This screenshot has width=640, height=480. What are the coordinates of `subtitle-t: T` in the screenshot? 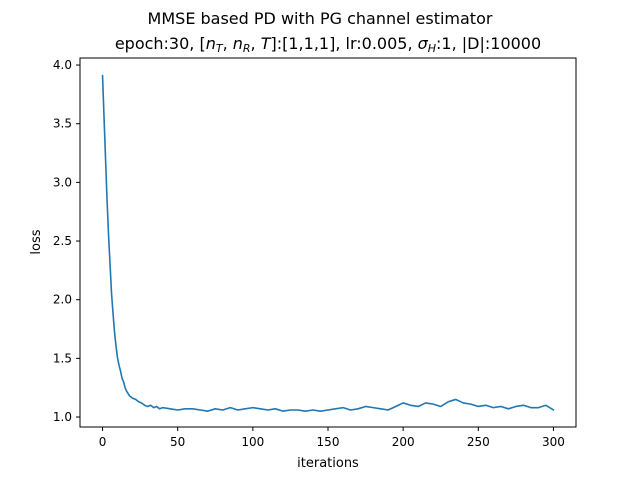 It's located at (266, 43).